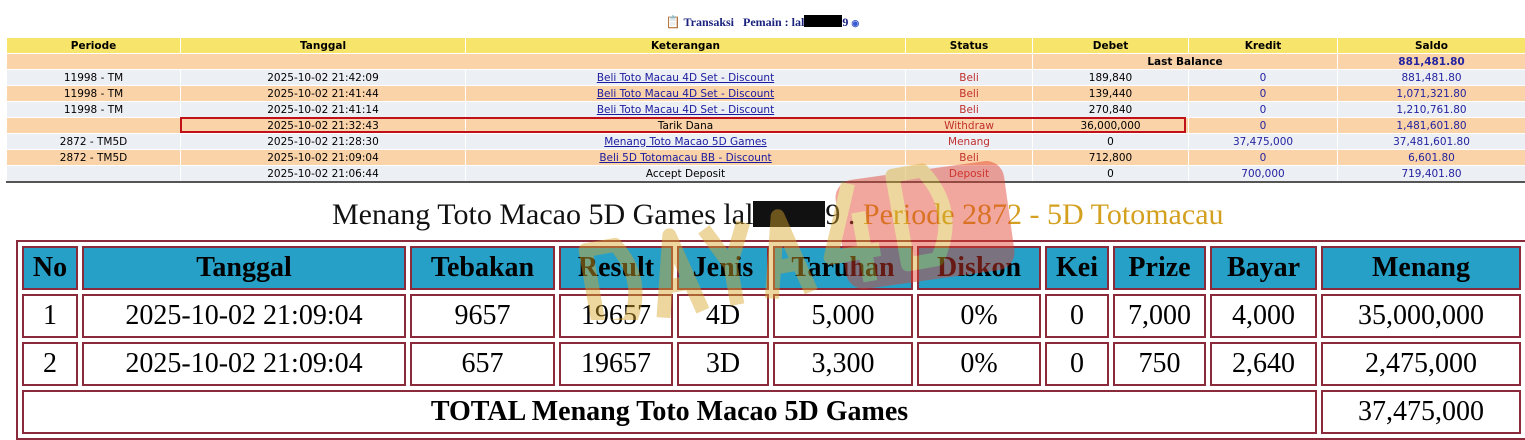 This screenshot has height=440, width=1525. Describe the element at coordinates (1077, 268) in the screenshot. I see `win-column-header: Kei` at that location.